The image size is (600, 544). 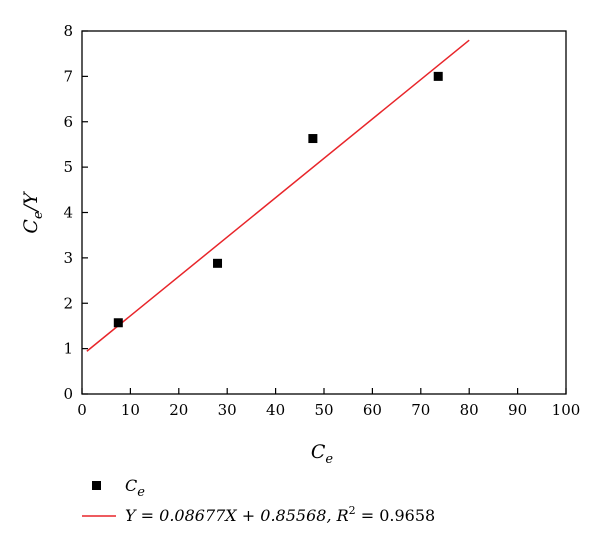 I want to click on y-tick-label: 4, so click(x=68, y=213).